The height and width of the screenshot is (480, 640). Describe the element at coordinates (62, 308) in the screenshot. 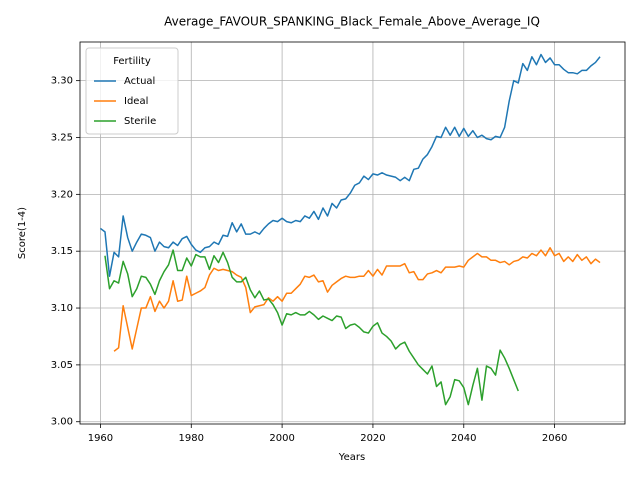

I see `y-tick-label: 3.10` at that location.